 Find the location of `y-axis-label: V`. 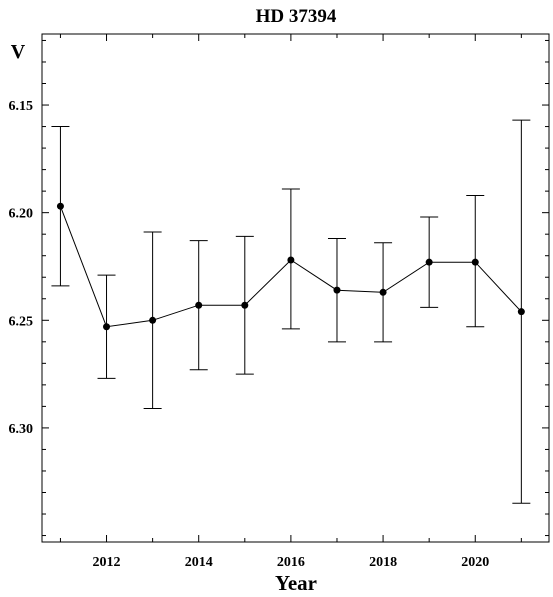

y-axis-label: V is located at coordinates (18, 52).